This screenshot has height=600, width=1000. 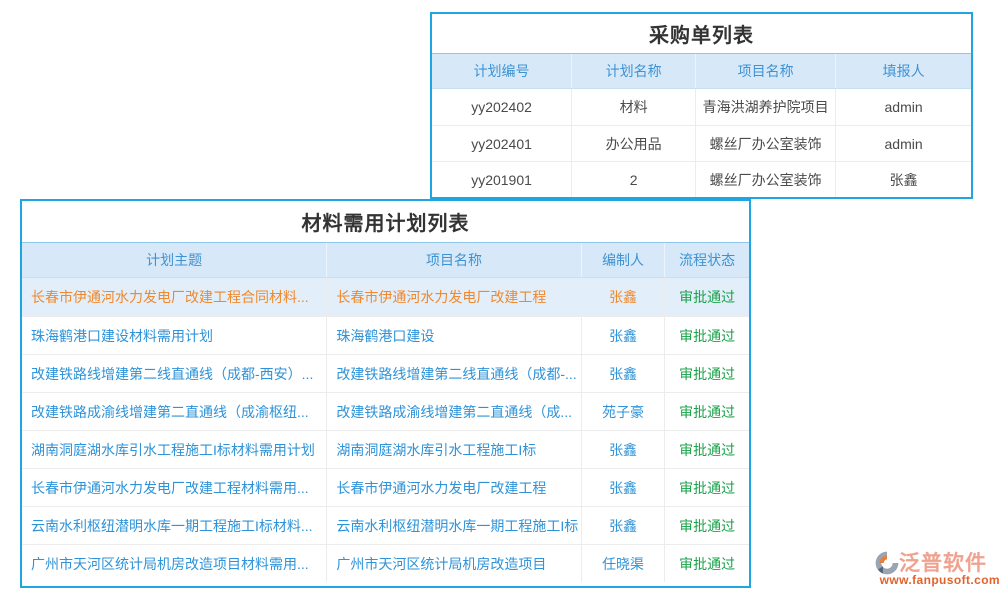 What do you see at coordinates (707, 260) in the screenshot?
I see `material-header-status: 流程状态` at bounding box center [707, 260].